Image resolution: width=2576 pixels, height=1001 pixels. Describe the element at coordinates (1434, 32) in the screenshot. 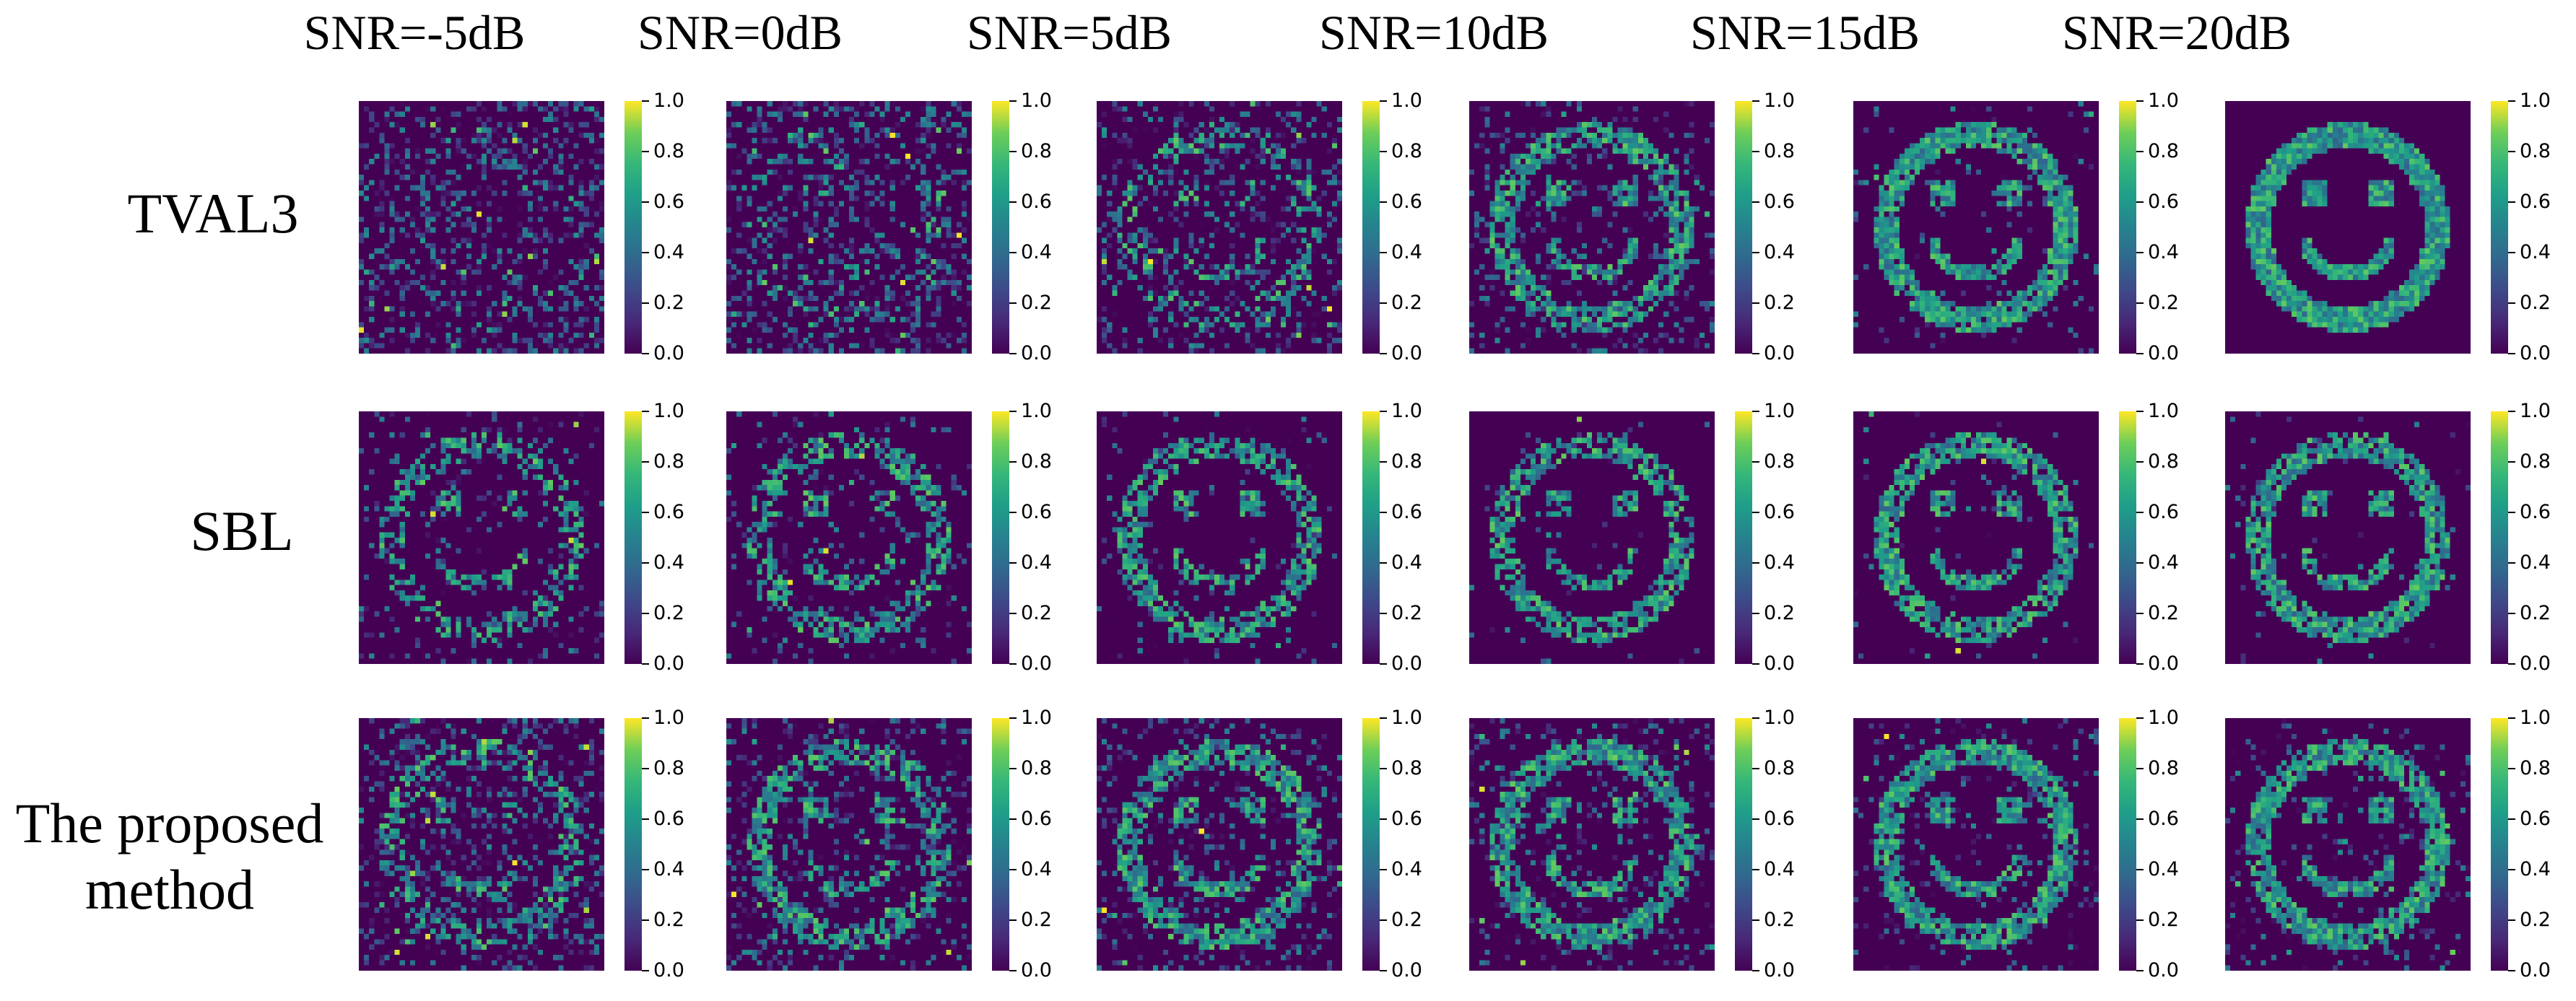

I see `column-title-snr-10: SNR=10dB` at that location.